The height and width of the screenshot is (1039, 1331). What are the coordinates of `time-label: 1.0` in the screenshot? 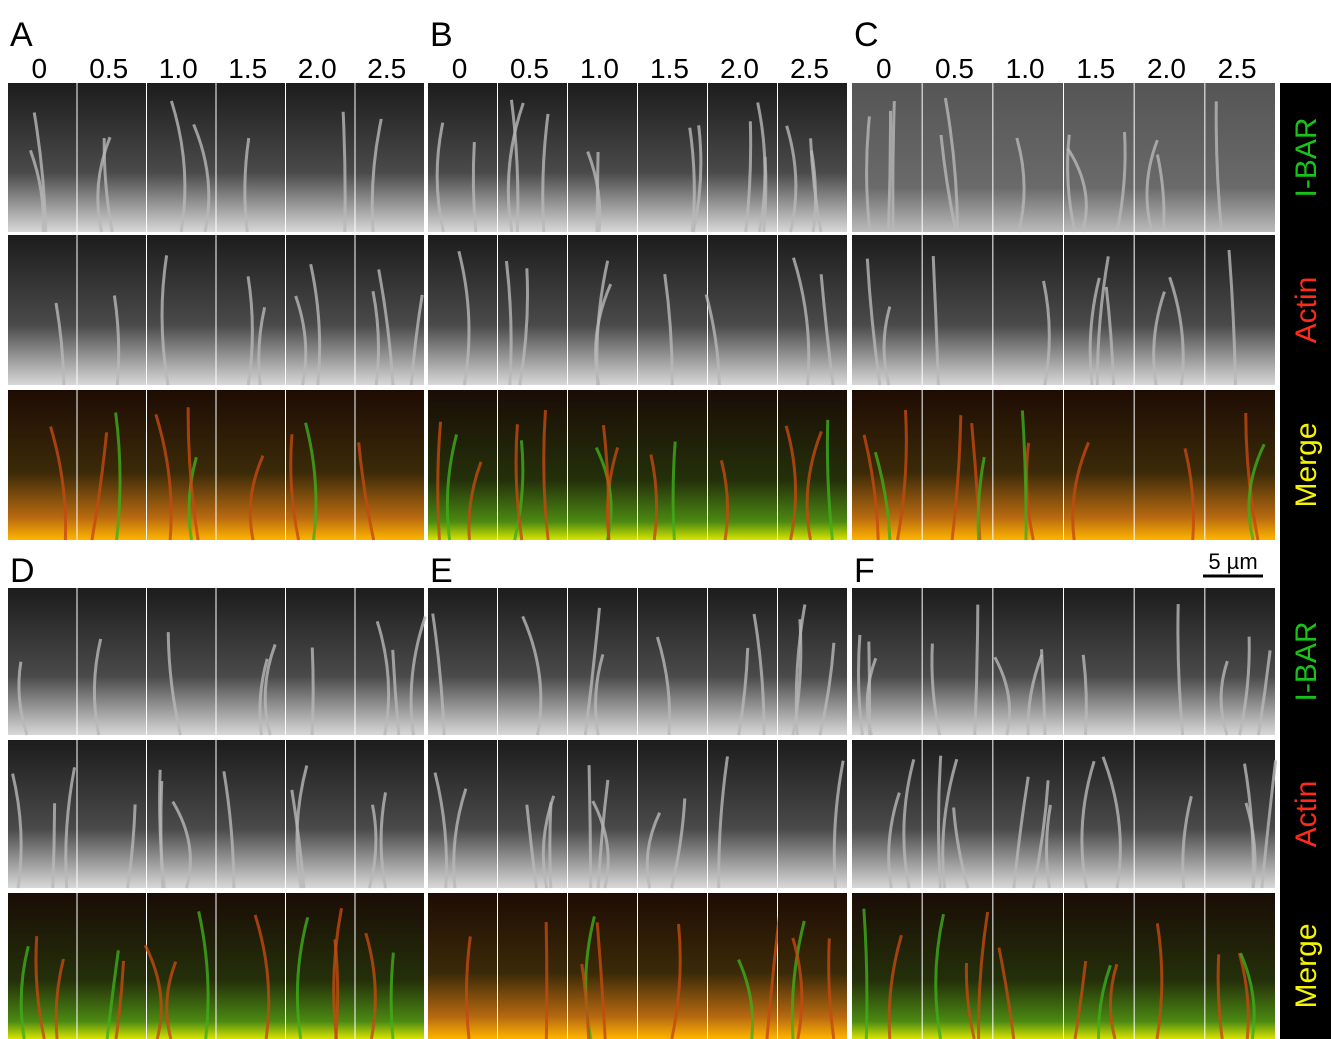 It's located at (1025, 68).